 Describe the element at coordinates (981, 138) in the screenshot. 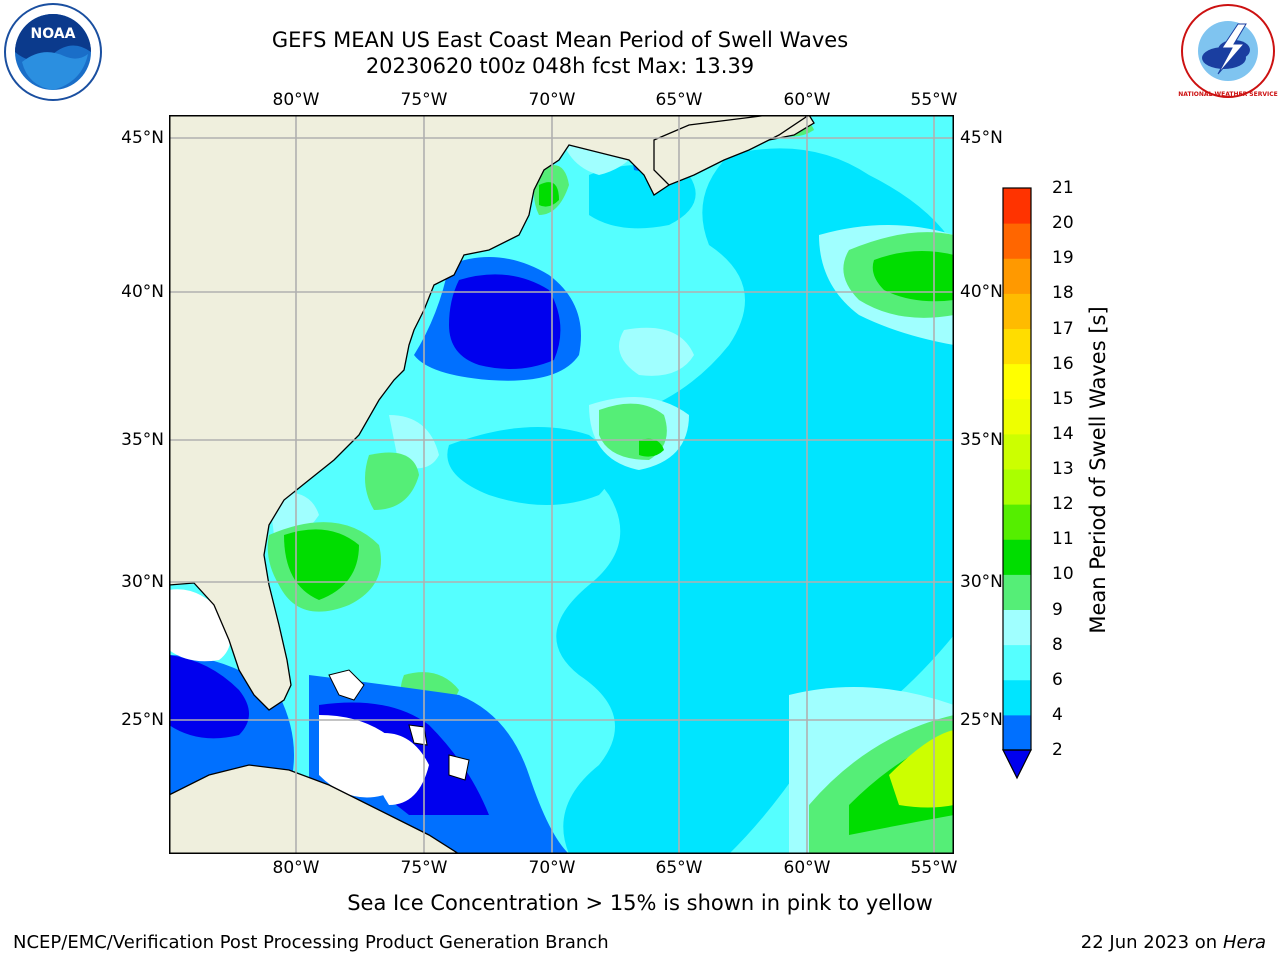

I see `lat-label-right: 45°N` at that location.